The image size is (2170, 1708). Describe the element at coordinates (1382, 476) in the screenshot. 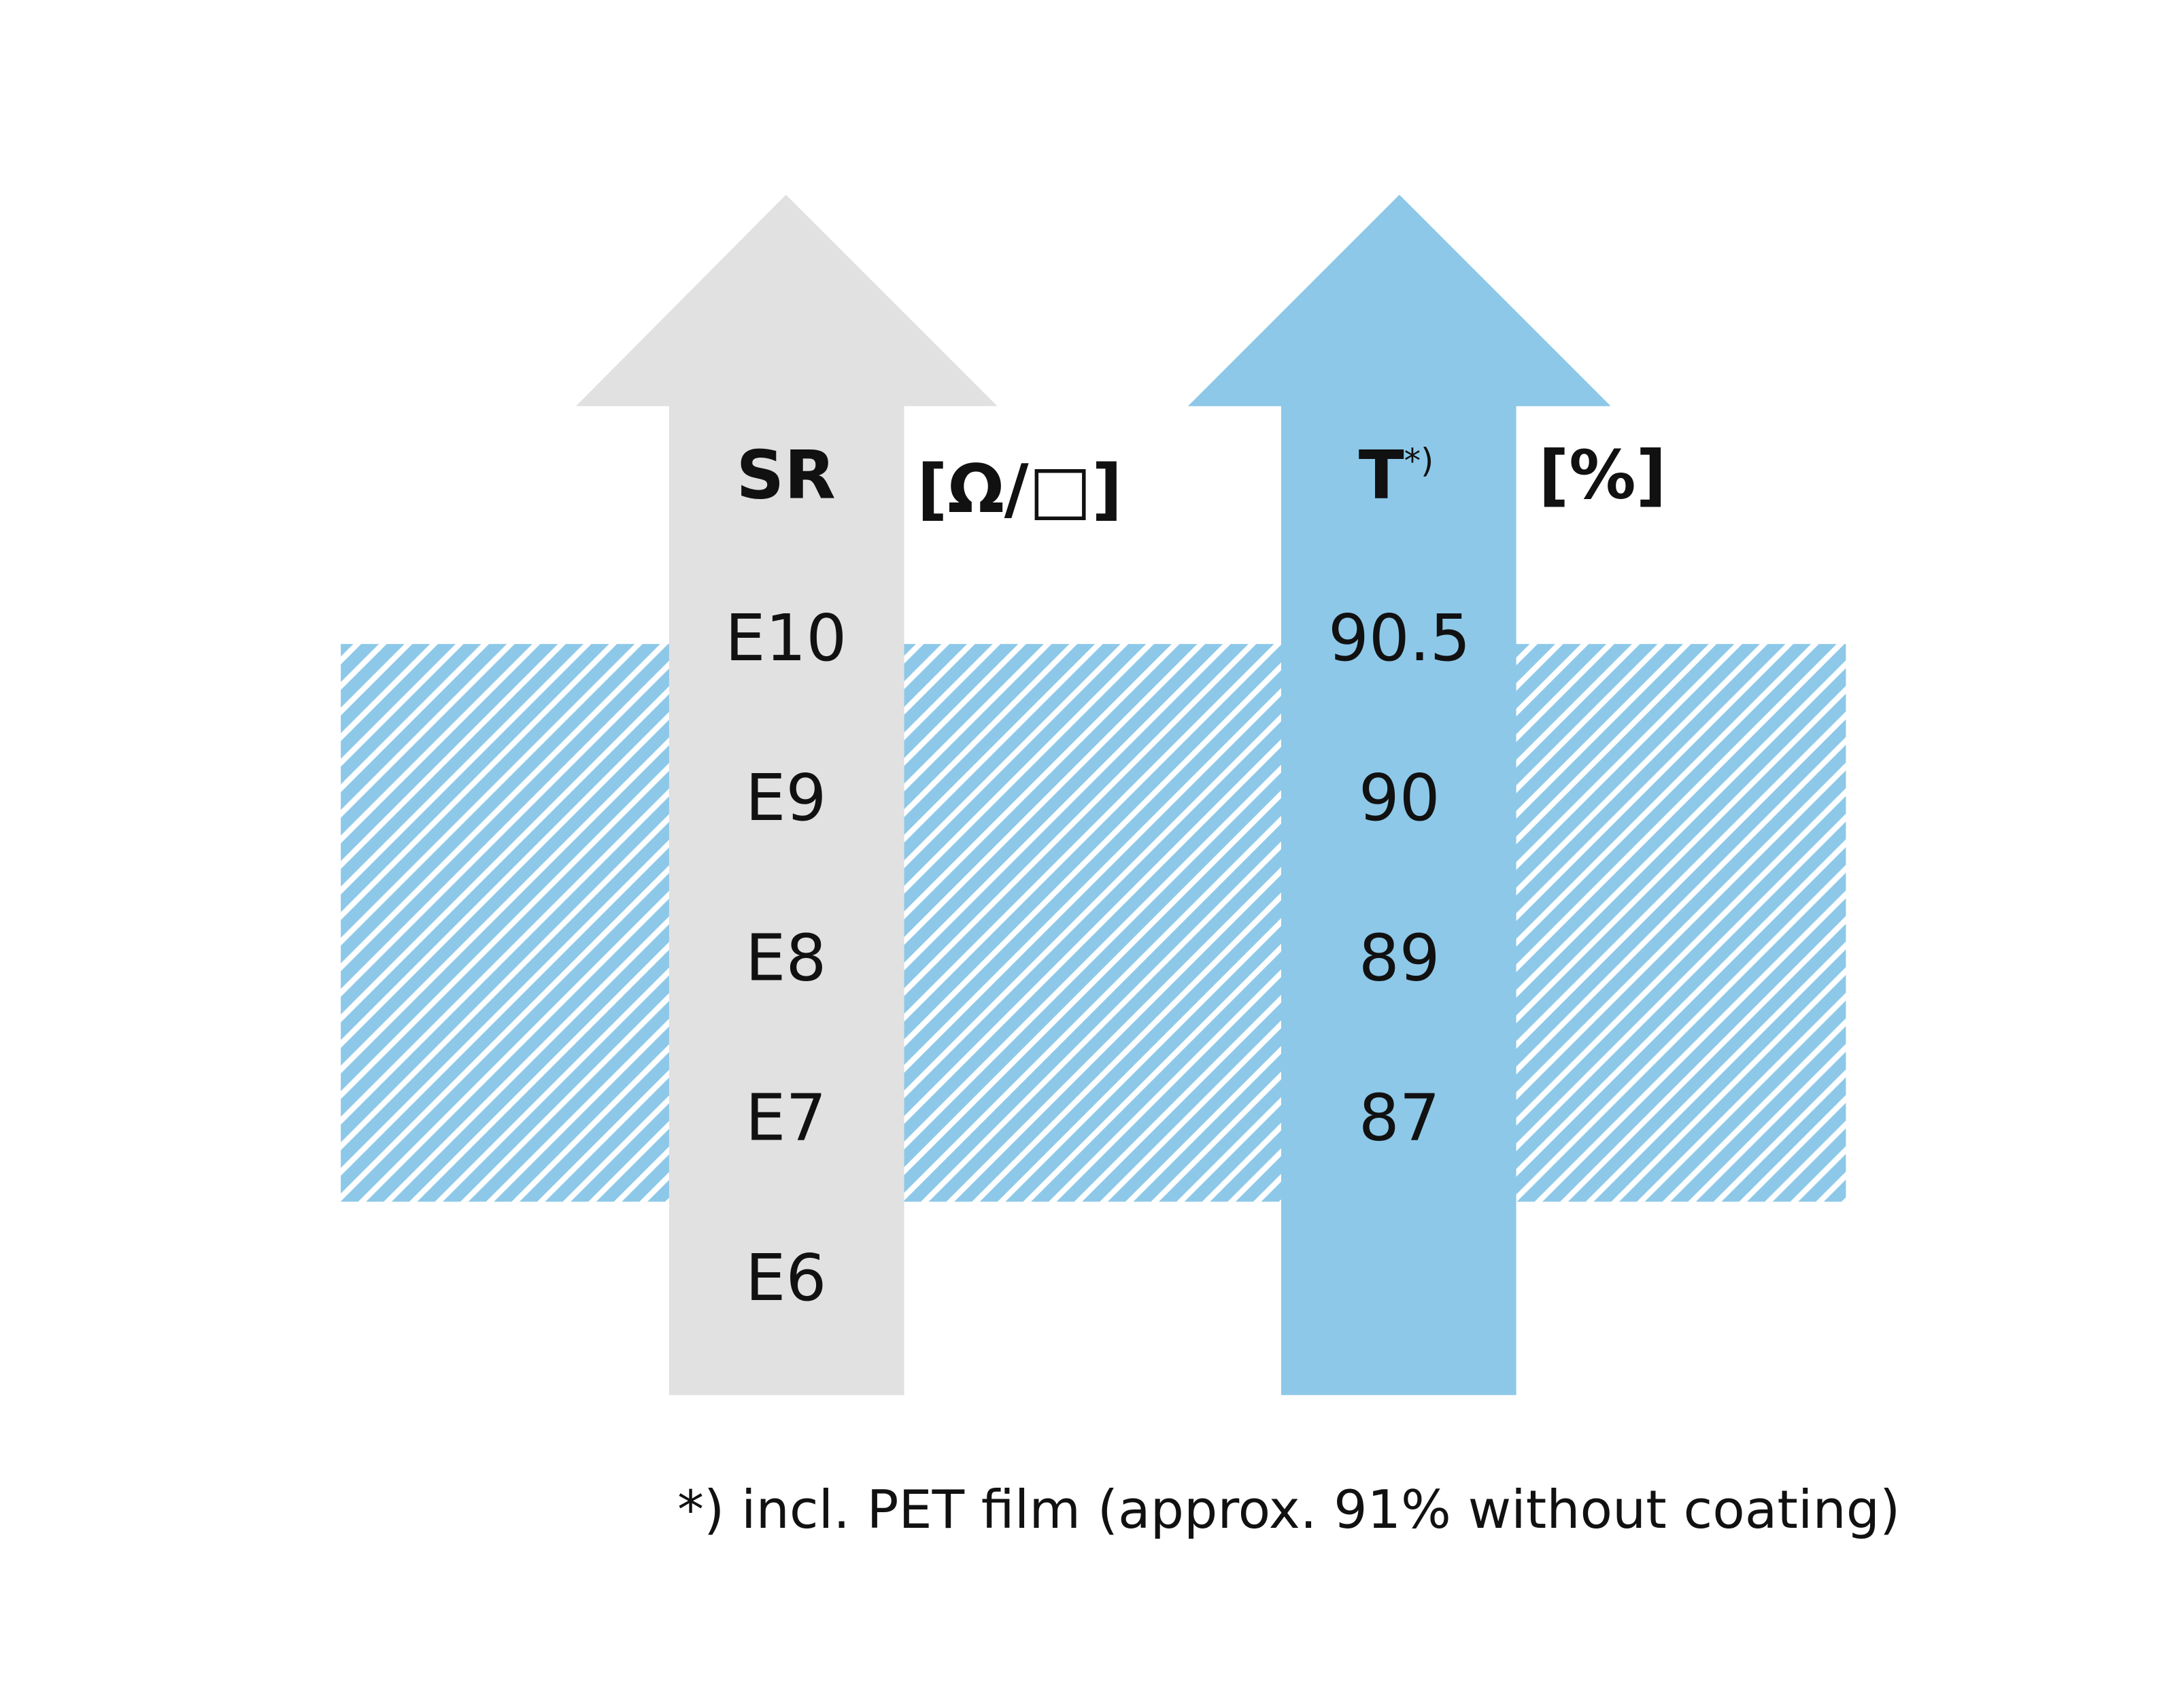

I see `t-header: T` at that location.